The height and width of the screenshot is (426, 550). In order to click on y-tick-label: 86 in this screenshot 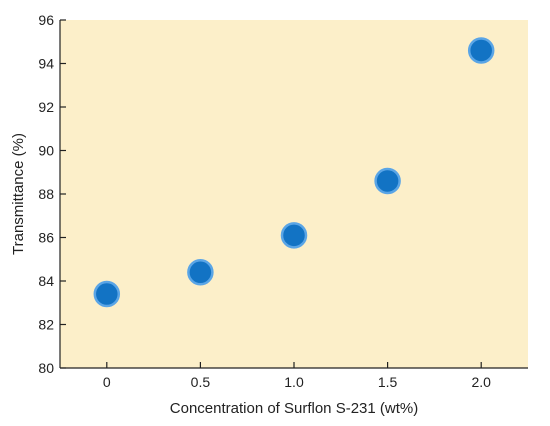, I will do `click(46, 238)`.